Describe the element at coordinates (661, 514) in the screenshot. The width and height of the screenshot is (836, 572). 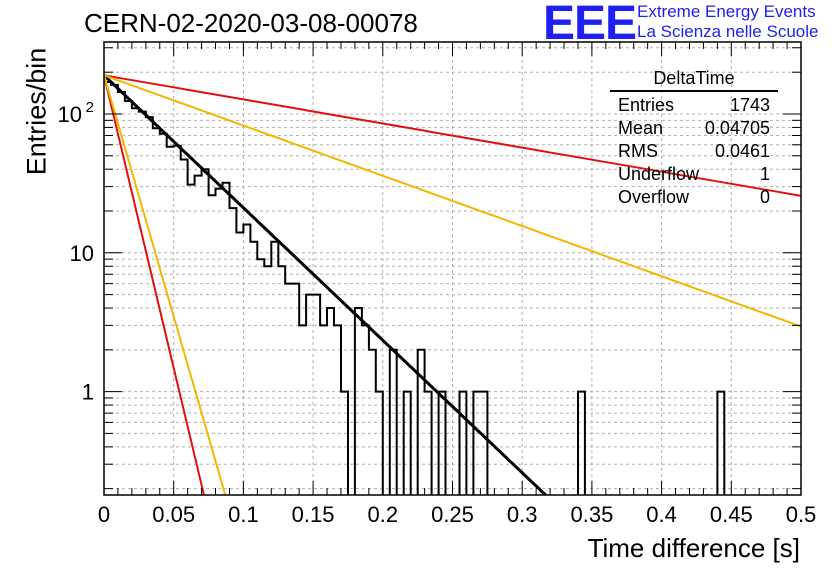
I see `x-tick-label: 0.4` at that location.